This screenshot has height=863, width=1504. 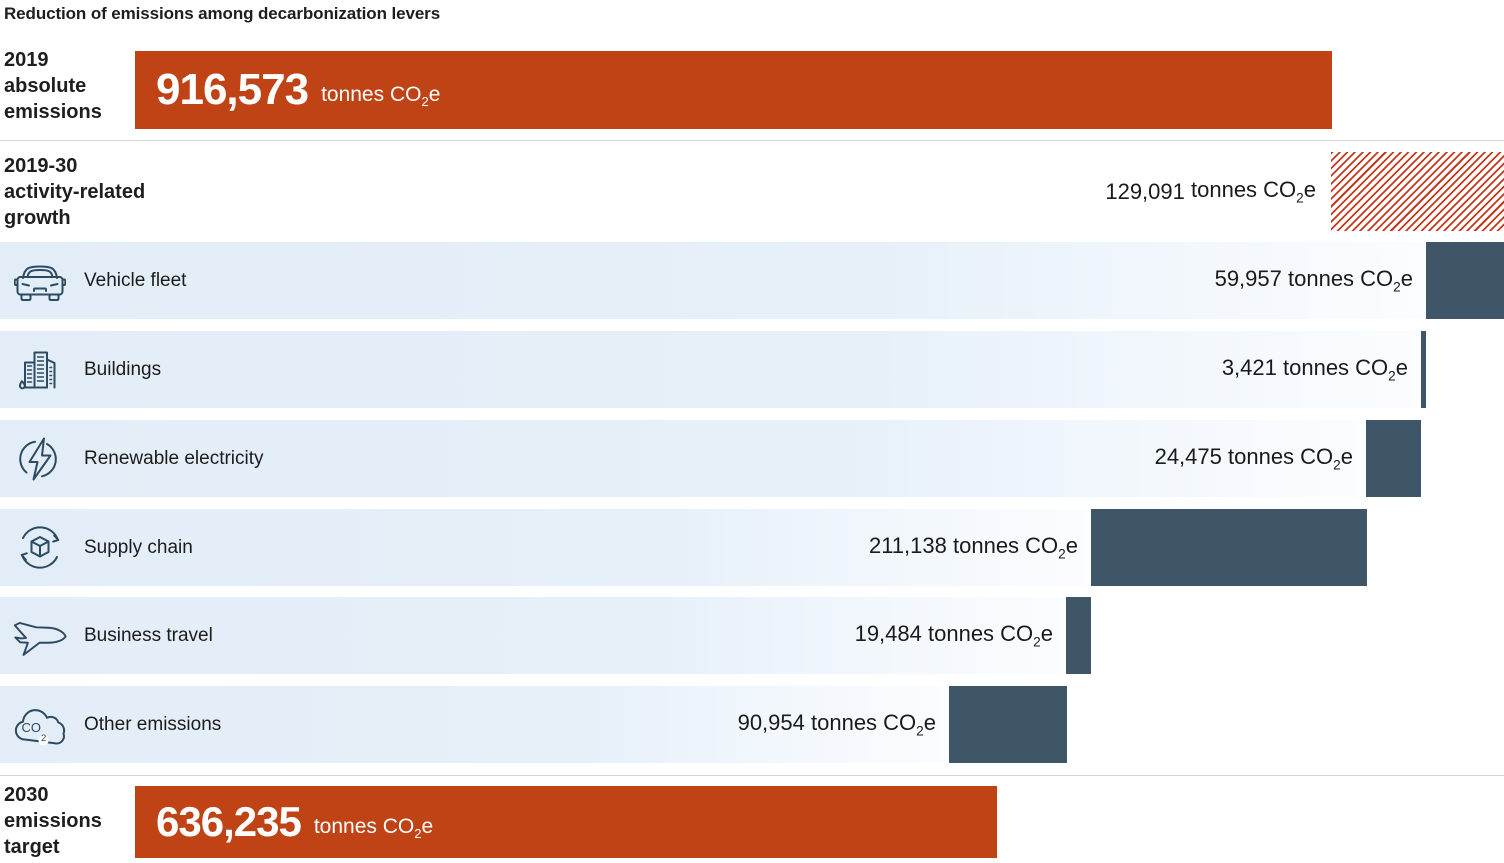 What do you see at coordinates (1210, 191) in the screenshot?
I see `growth-value: 129,091 tonnes CO2e` at bounding box center [1210, 191].